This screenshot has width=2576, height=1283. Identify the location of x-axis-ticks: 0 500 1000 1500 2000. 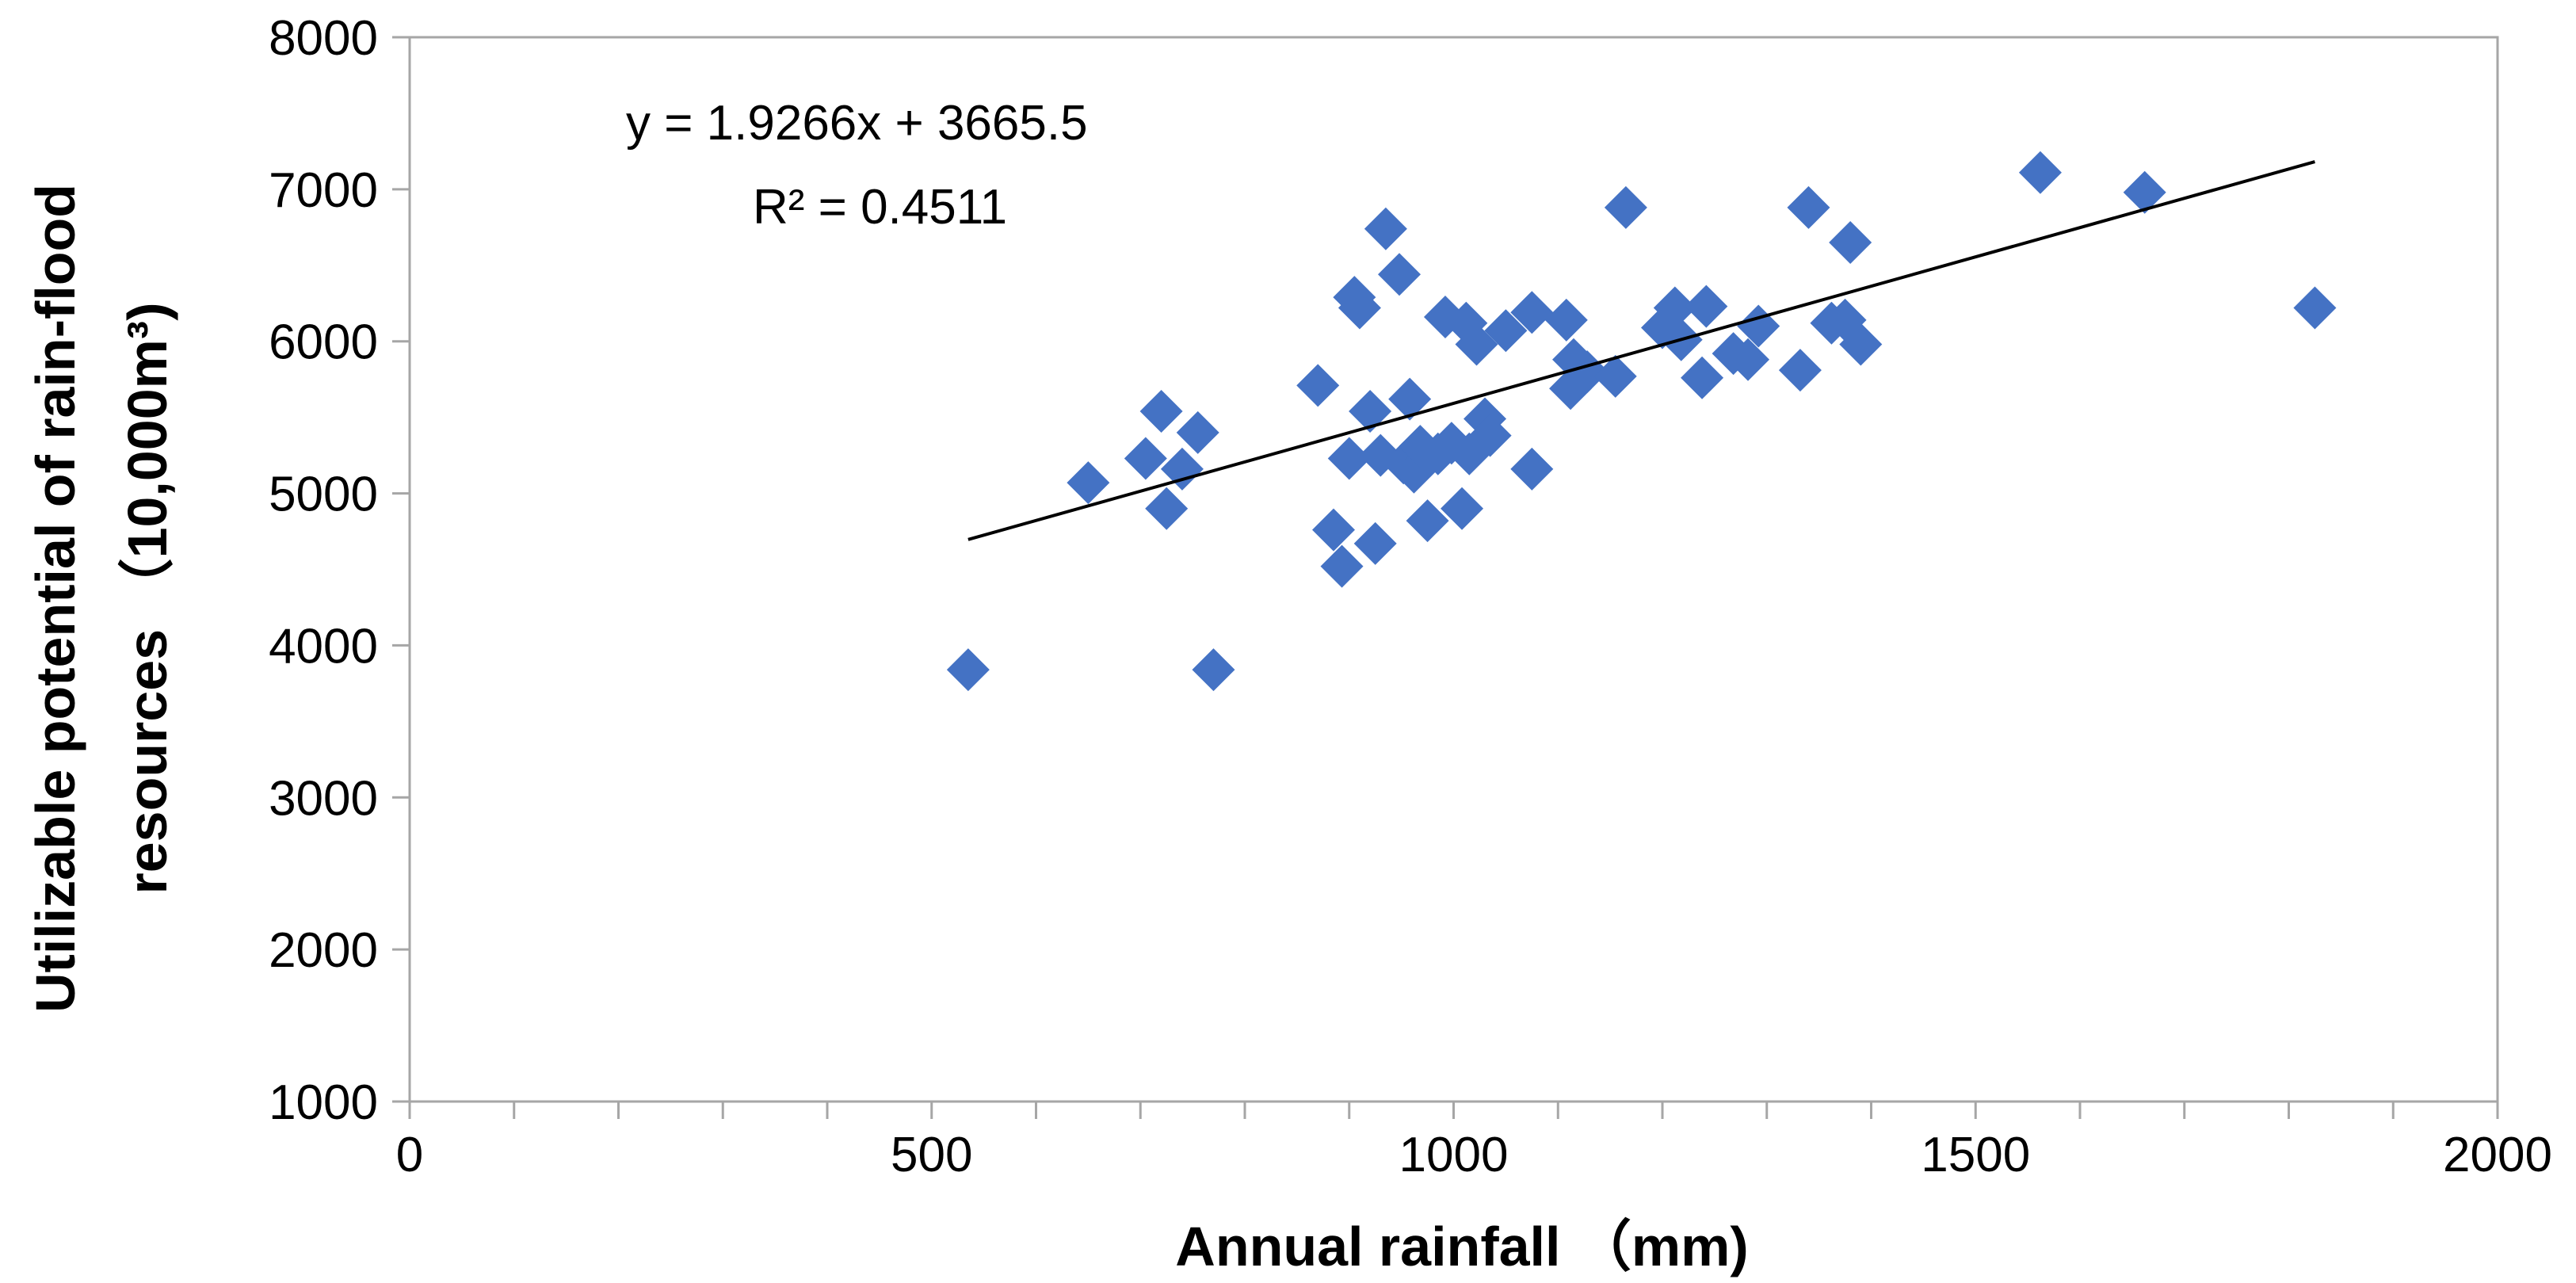
(1474, 1142).